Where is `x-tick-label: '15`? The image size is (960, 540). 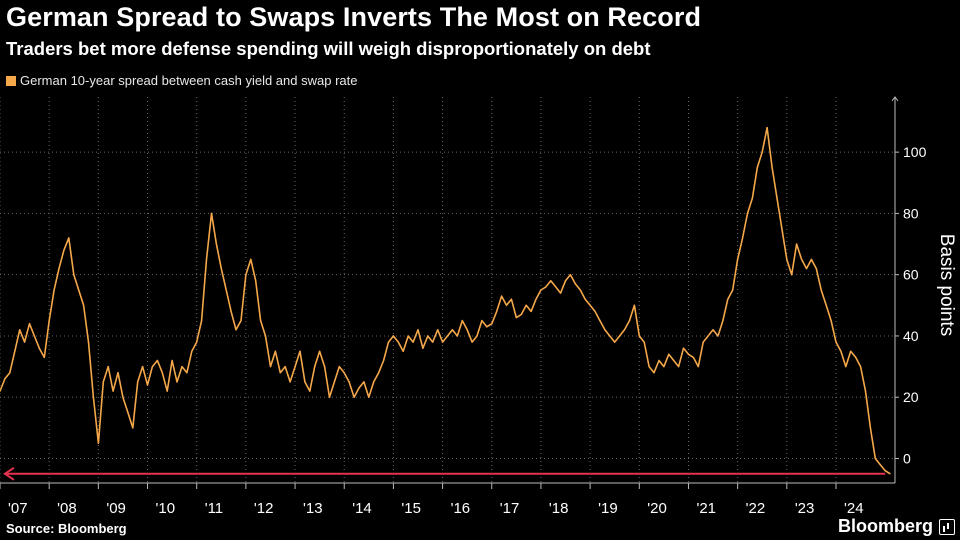
x-tick-label: '15 is located at coordinates (411, 508).